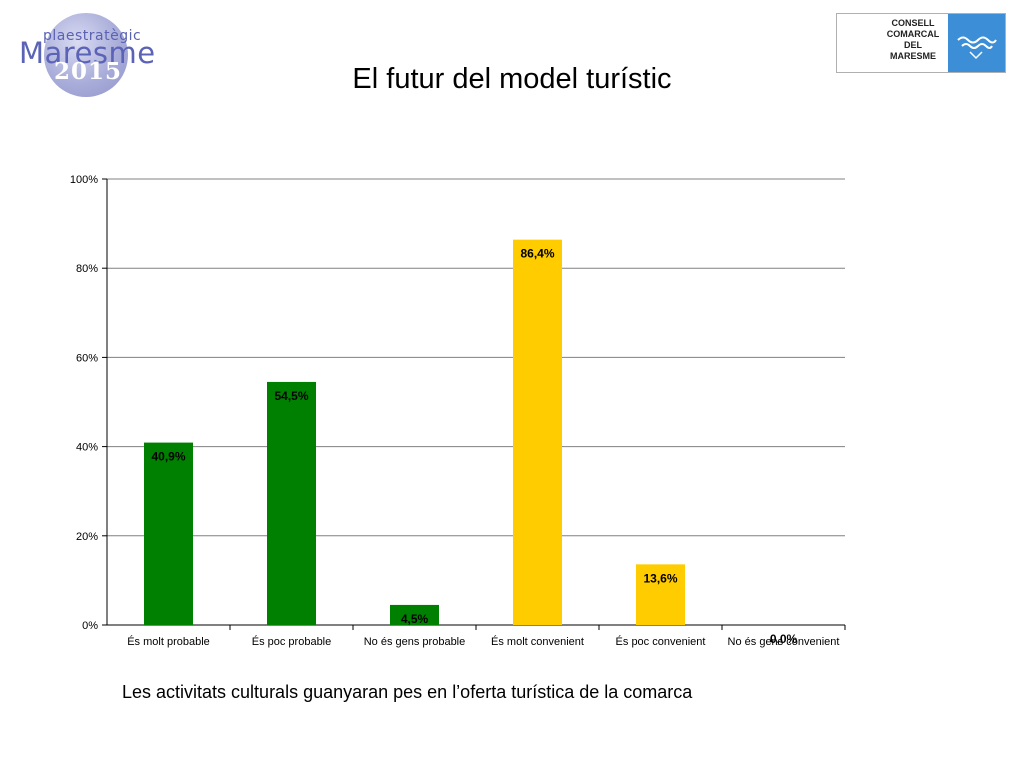  I want to click on x-tick-label: No és gens probable, so click(415, 642).